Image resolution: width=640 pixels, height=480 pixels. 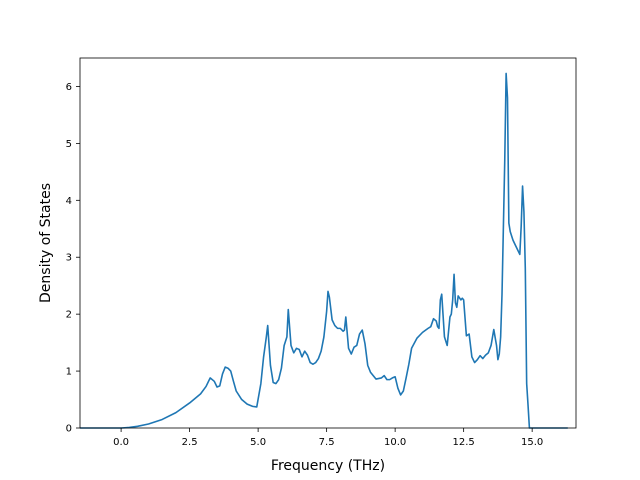 What do you see at coordinates (73, 258) in the screenshot?
I see `y-axis-ticks: 0 1 2 3 4 5 6` at bounding box center [73, 258].